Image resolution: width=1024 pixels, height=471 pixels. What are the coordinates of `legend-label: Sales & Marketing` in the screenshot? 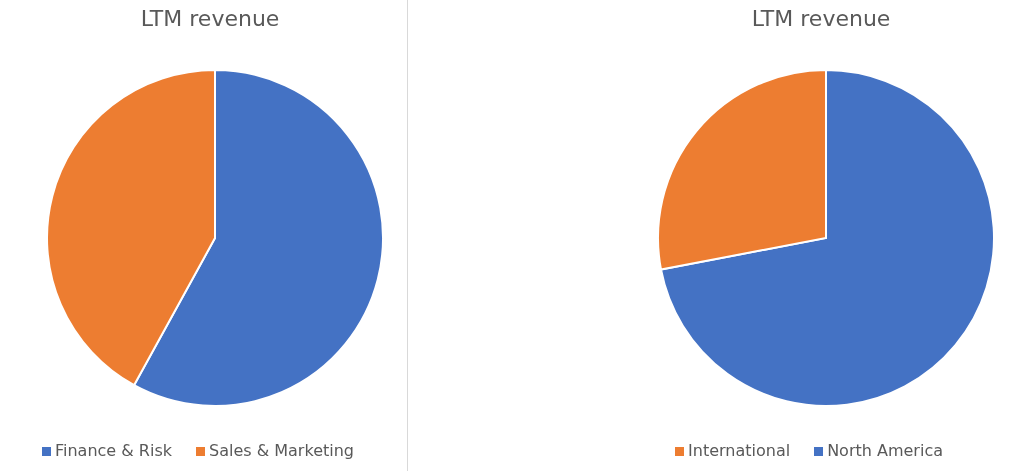 It's located at (281, 450).